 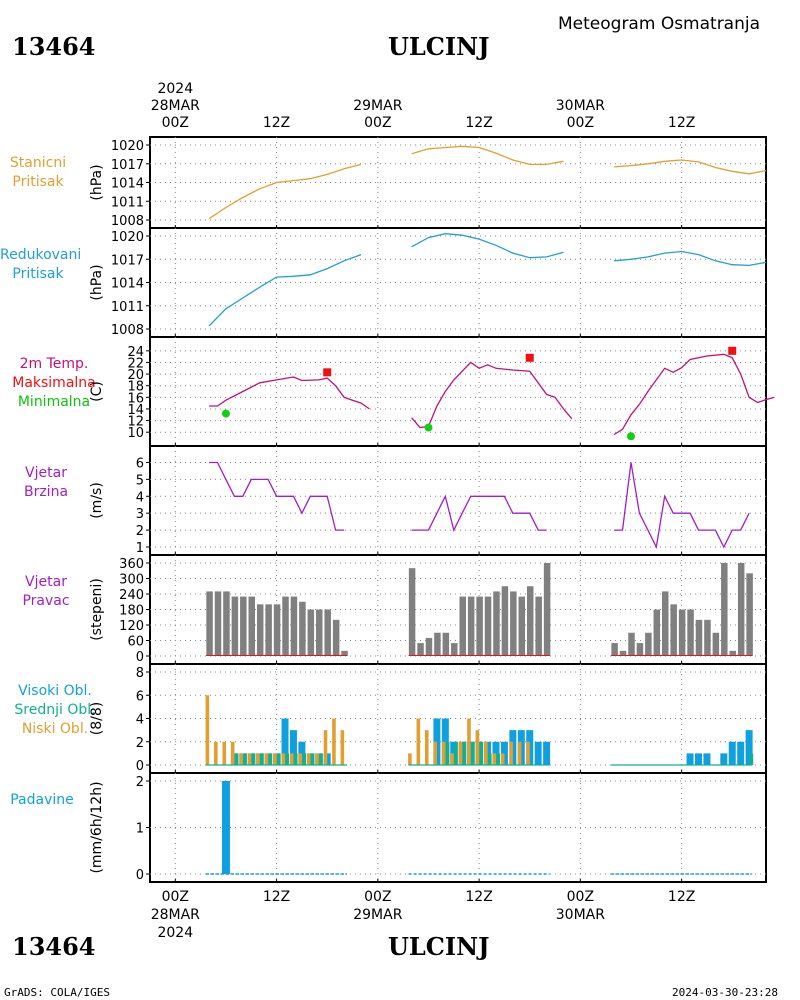 I want to click on series-line-reduced_pressure, so click(x=690, y=258).